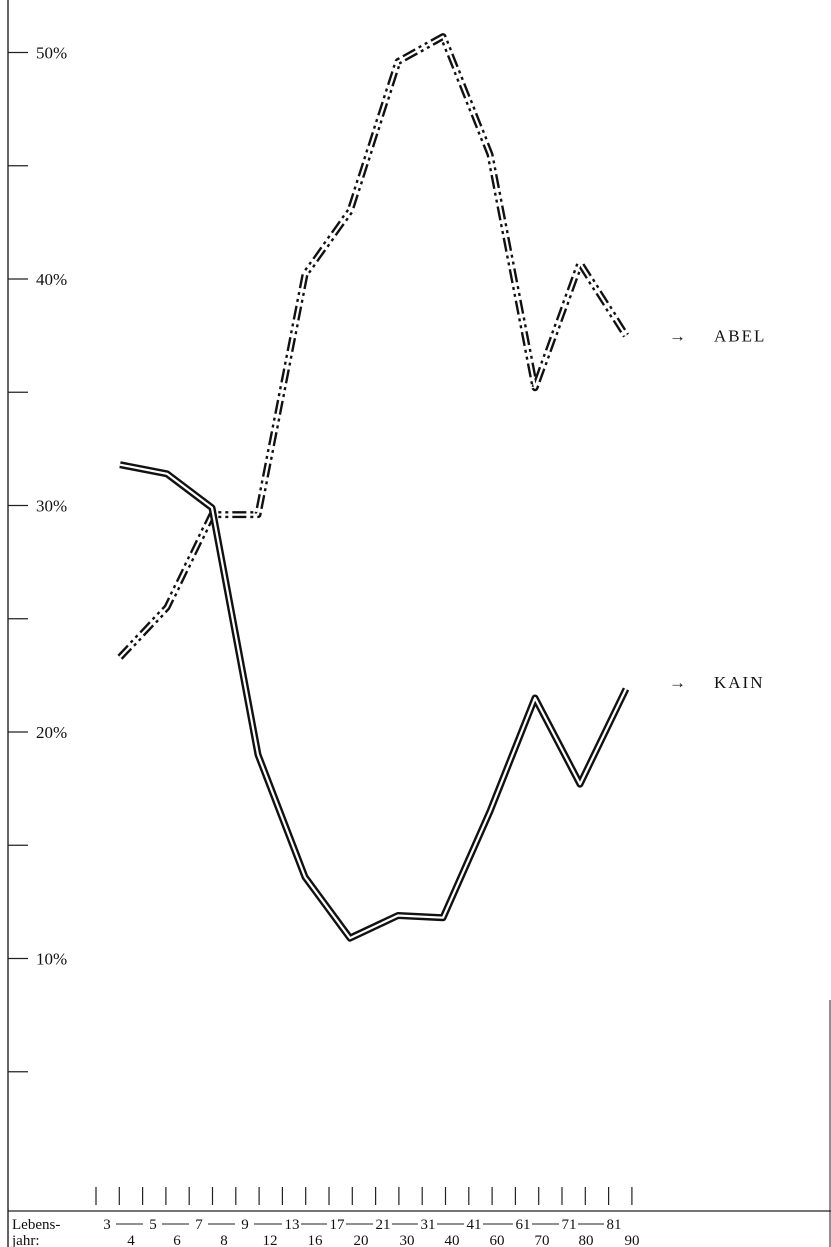 This screenshot has height=1247, width=831. I want to click on x-tick-label-top: 13, so click(292, 1225).